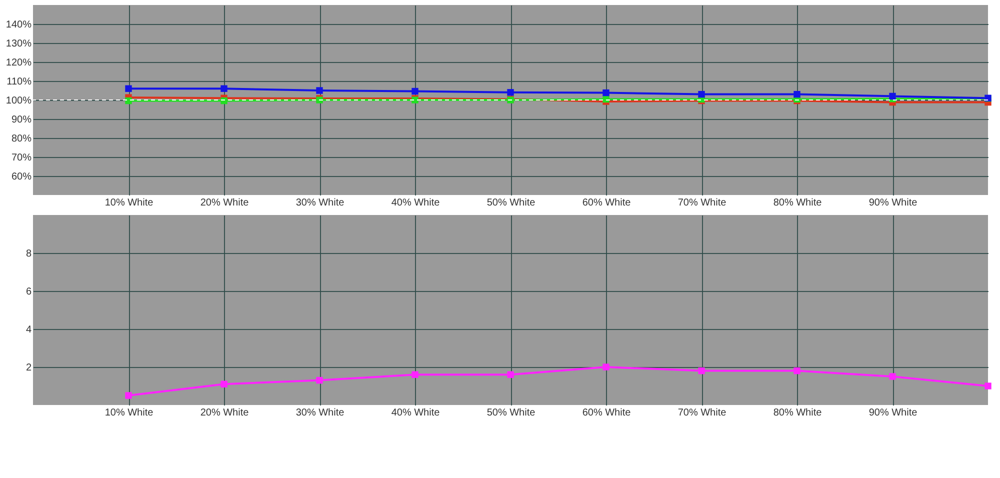 The width and height of the screenshot is (1000, 478). I want to click on y-tick-label: 120%, so click(19, 63).